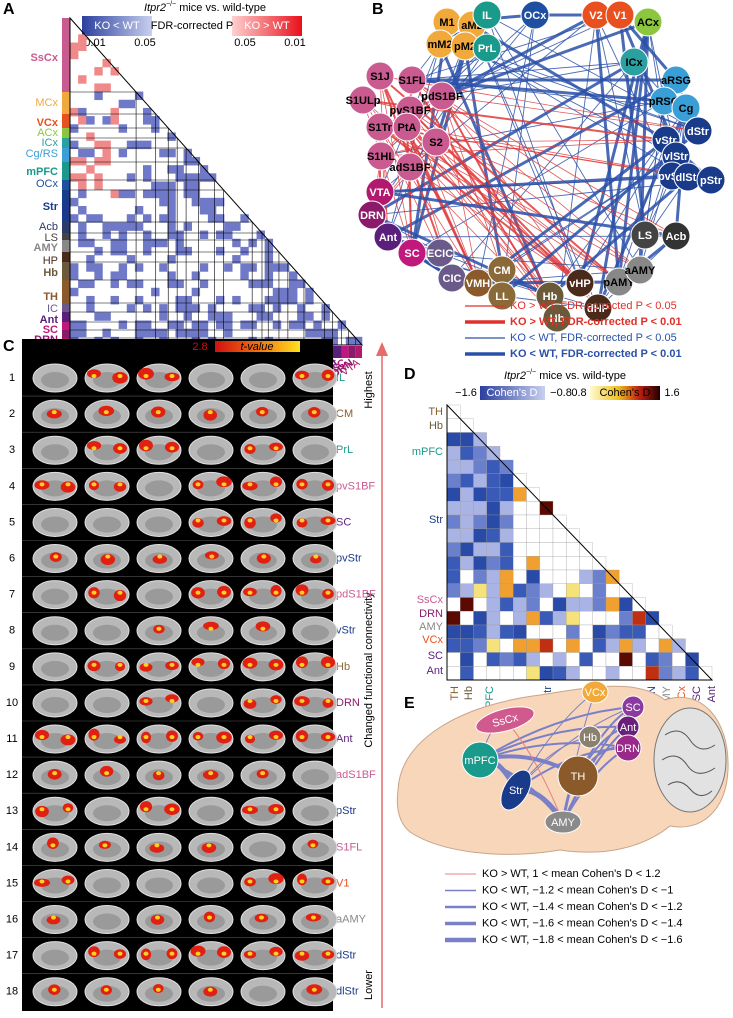  I want to click on legend-text: KO < WT, −1.4 < mean Cohen's D < −1.2, so click(582, 907).